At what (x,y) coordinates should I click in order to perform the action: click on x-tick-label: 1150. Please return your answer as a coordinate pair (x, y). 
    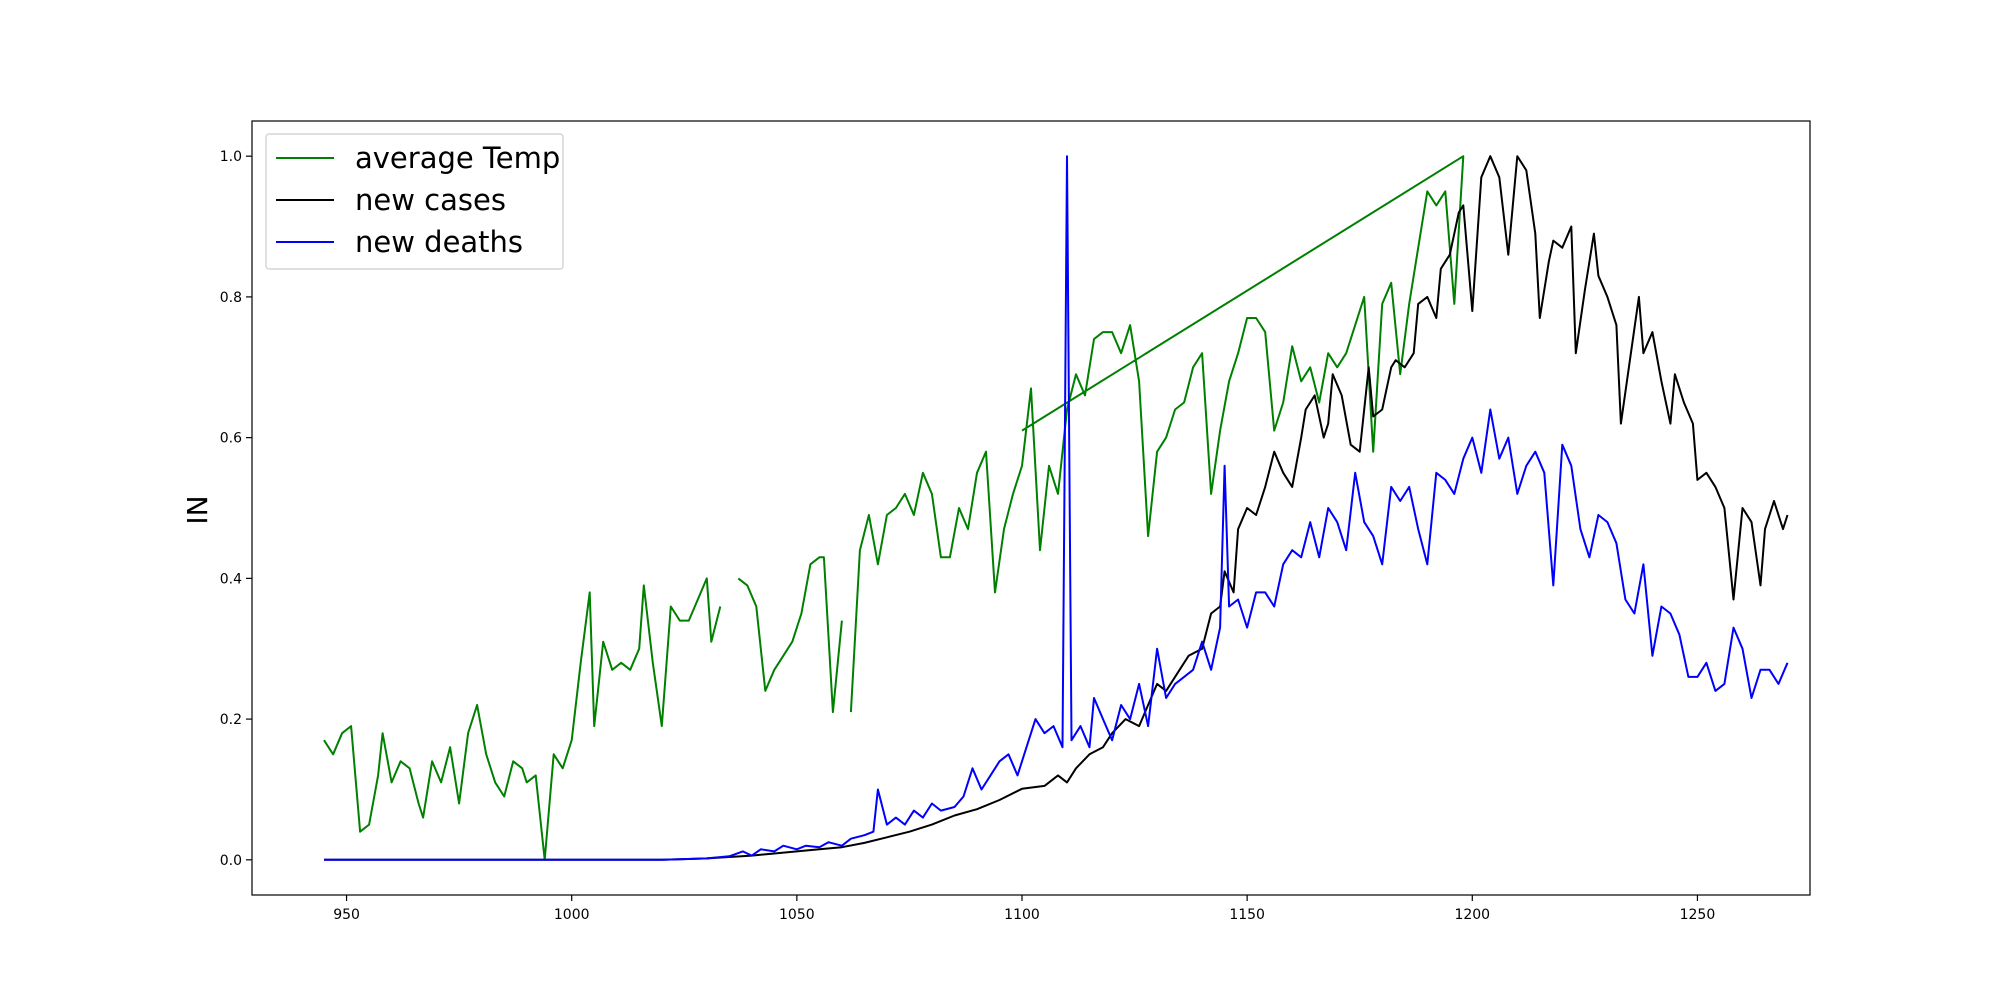
    Looking at the image, I should click on (1247, 915).